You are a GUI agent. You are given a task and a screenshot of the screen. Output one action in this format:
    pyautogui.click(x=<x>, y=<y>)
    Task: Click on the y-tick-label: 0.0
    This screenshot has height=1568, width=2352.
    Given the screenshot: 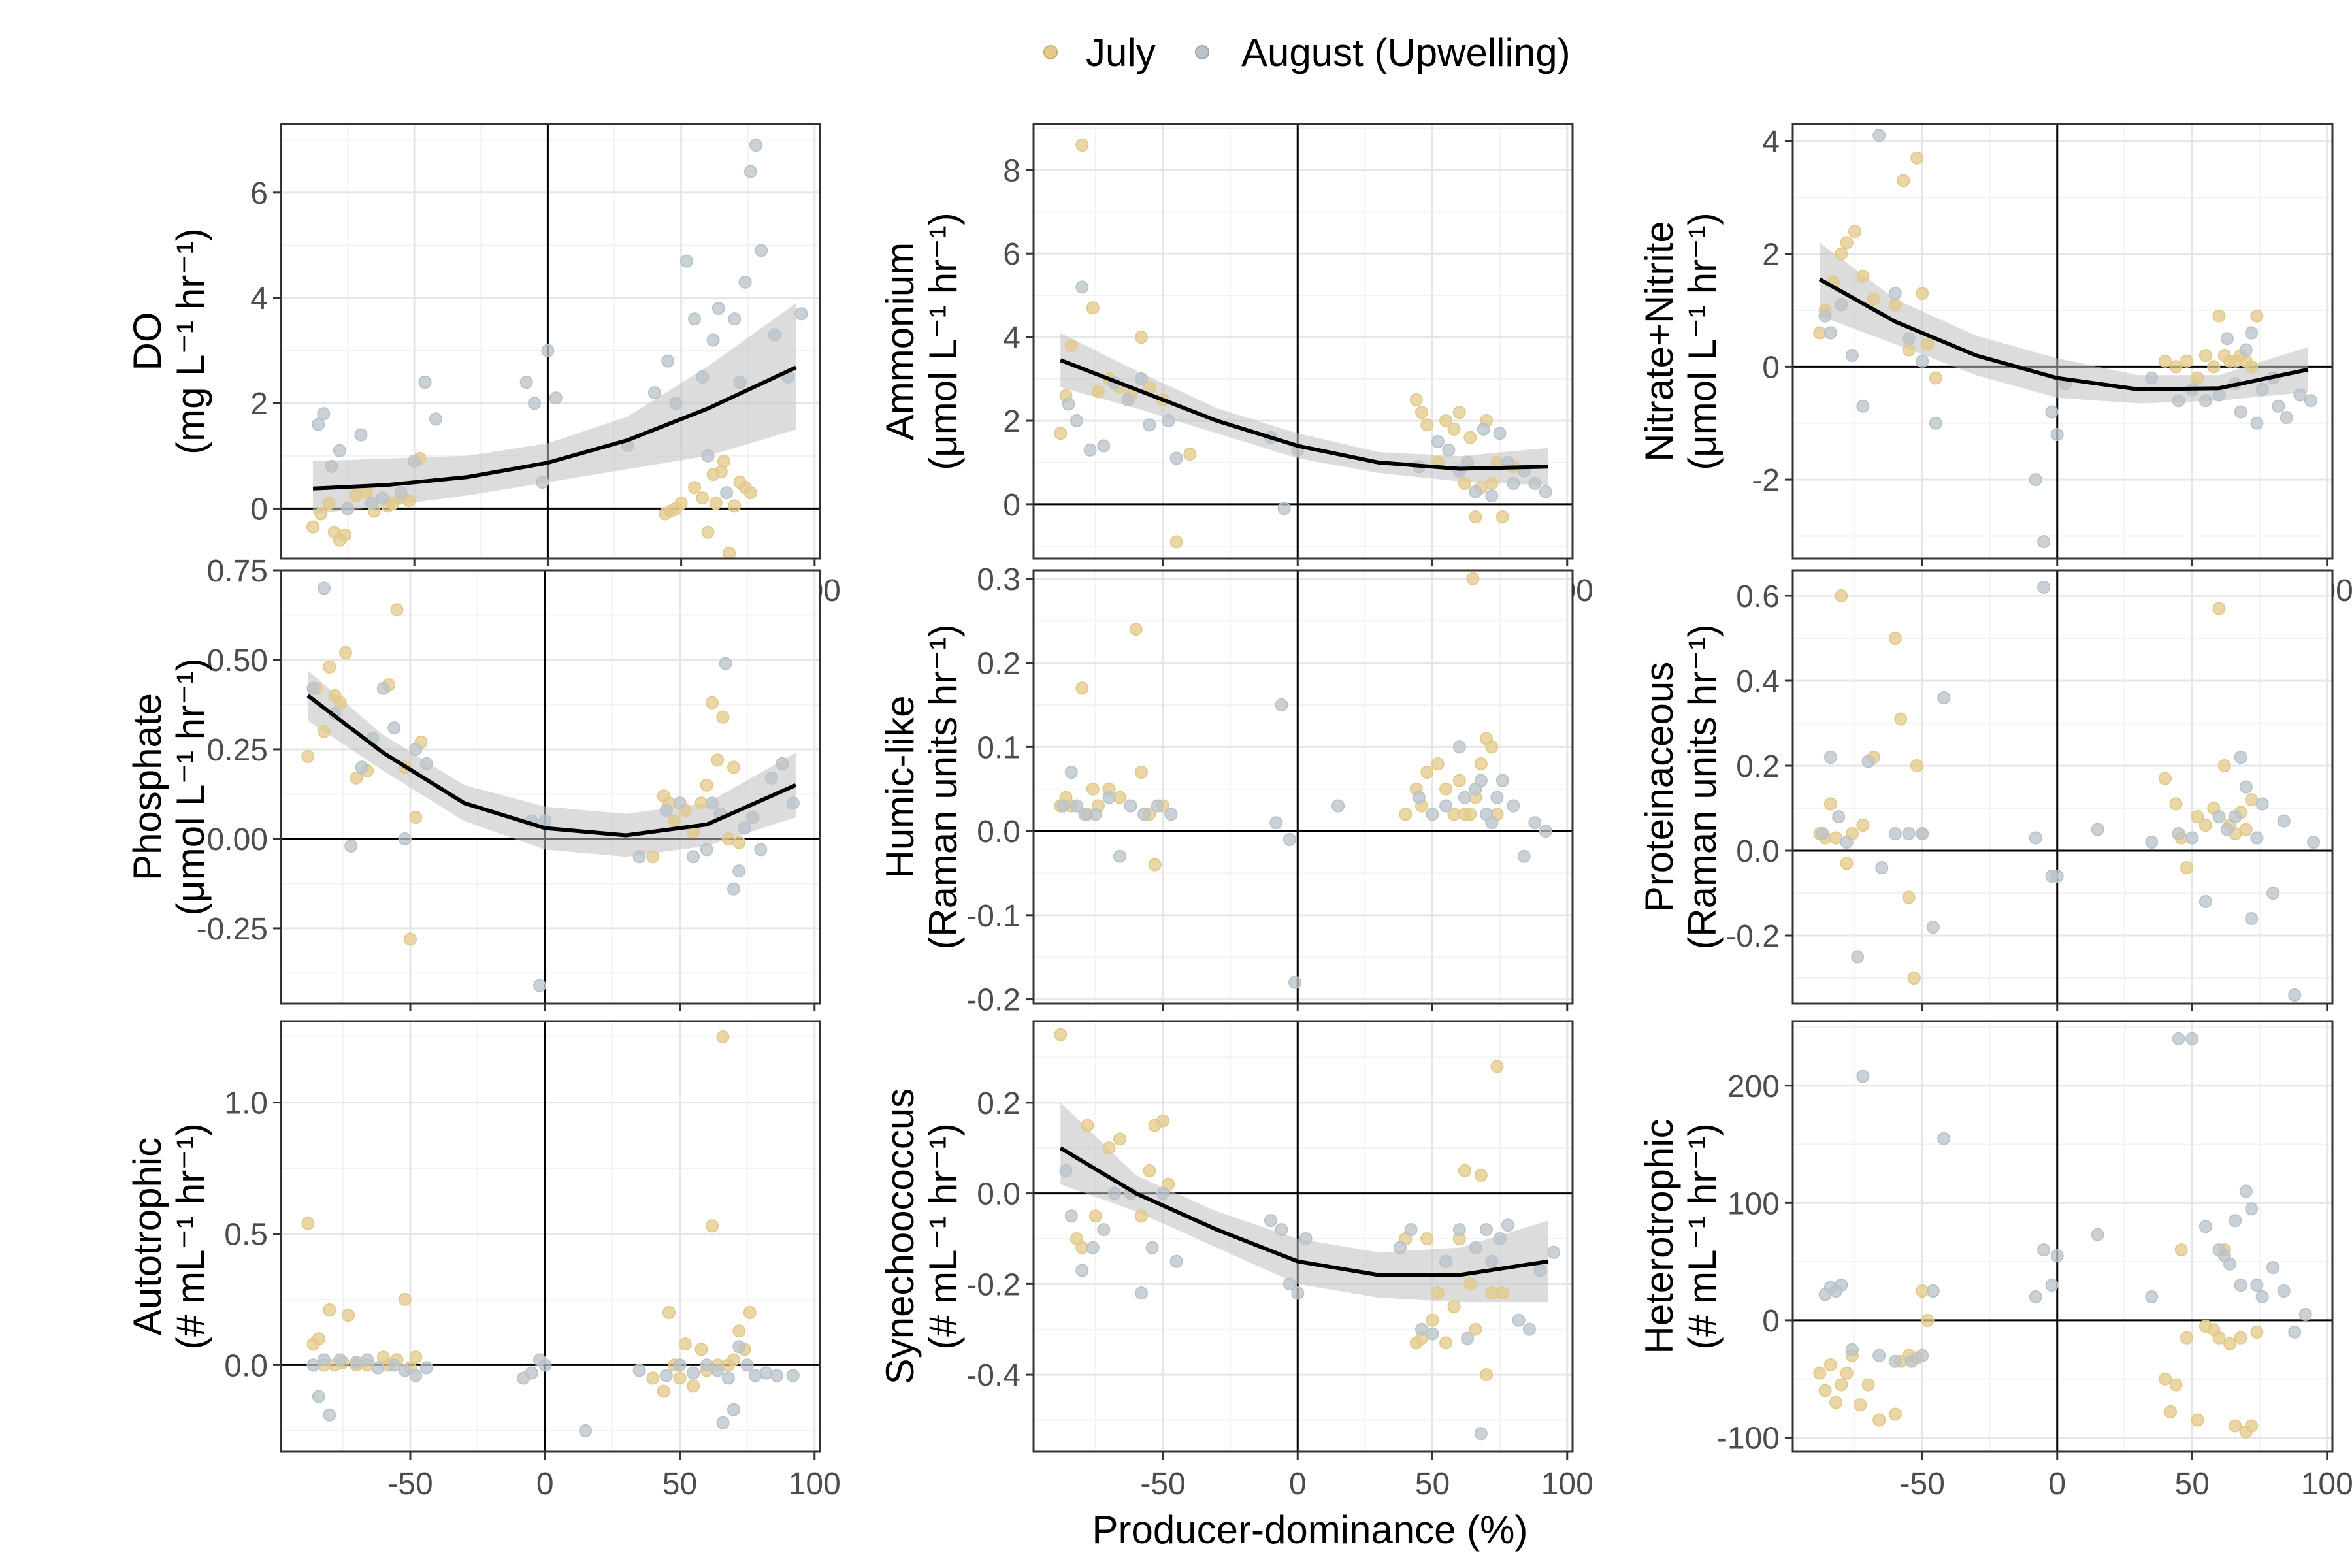 What is the action you would take?
    pyautogui.click(x=246, y=1365)
    